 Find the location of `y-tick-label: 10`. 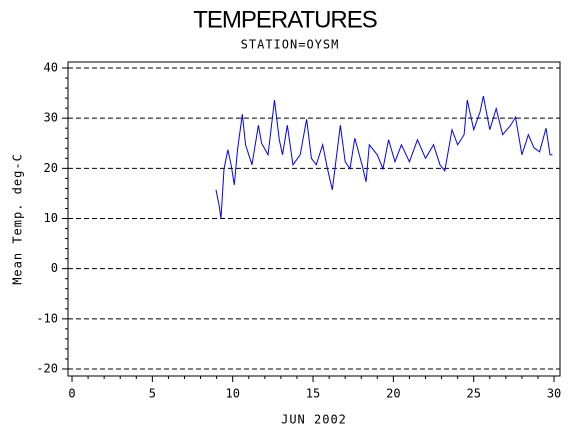

y-tick-label: 10 is located at coordinates (51, 218).